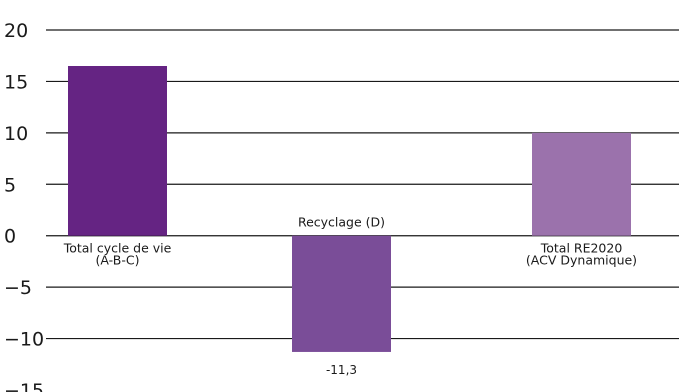 The width and height of the screenshot is (679, 392). What do you see at coordinates (10, 185) in the screenshot?
I see `y-tick-label: 5` at bounding box center [10, 185].